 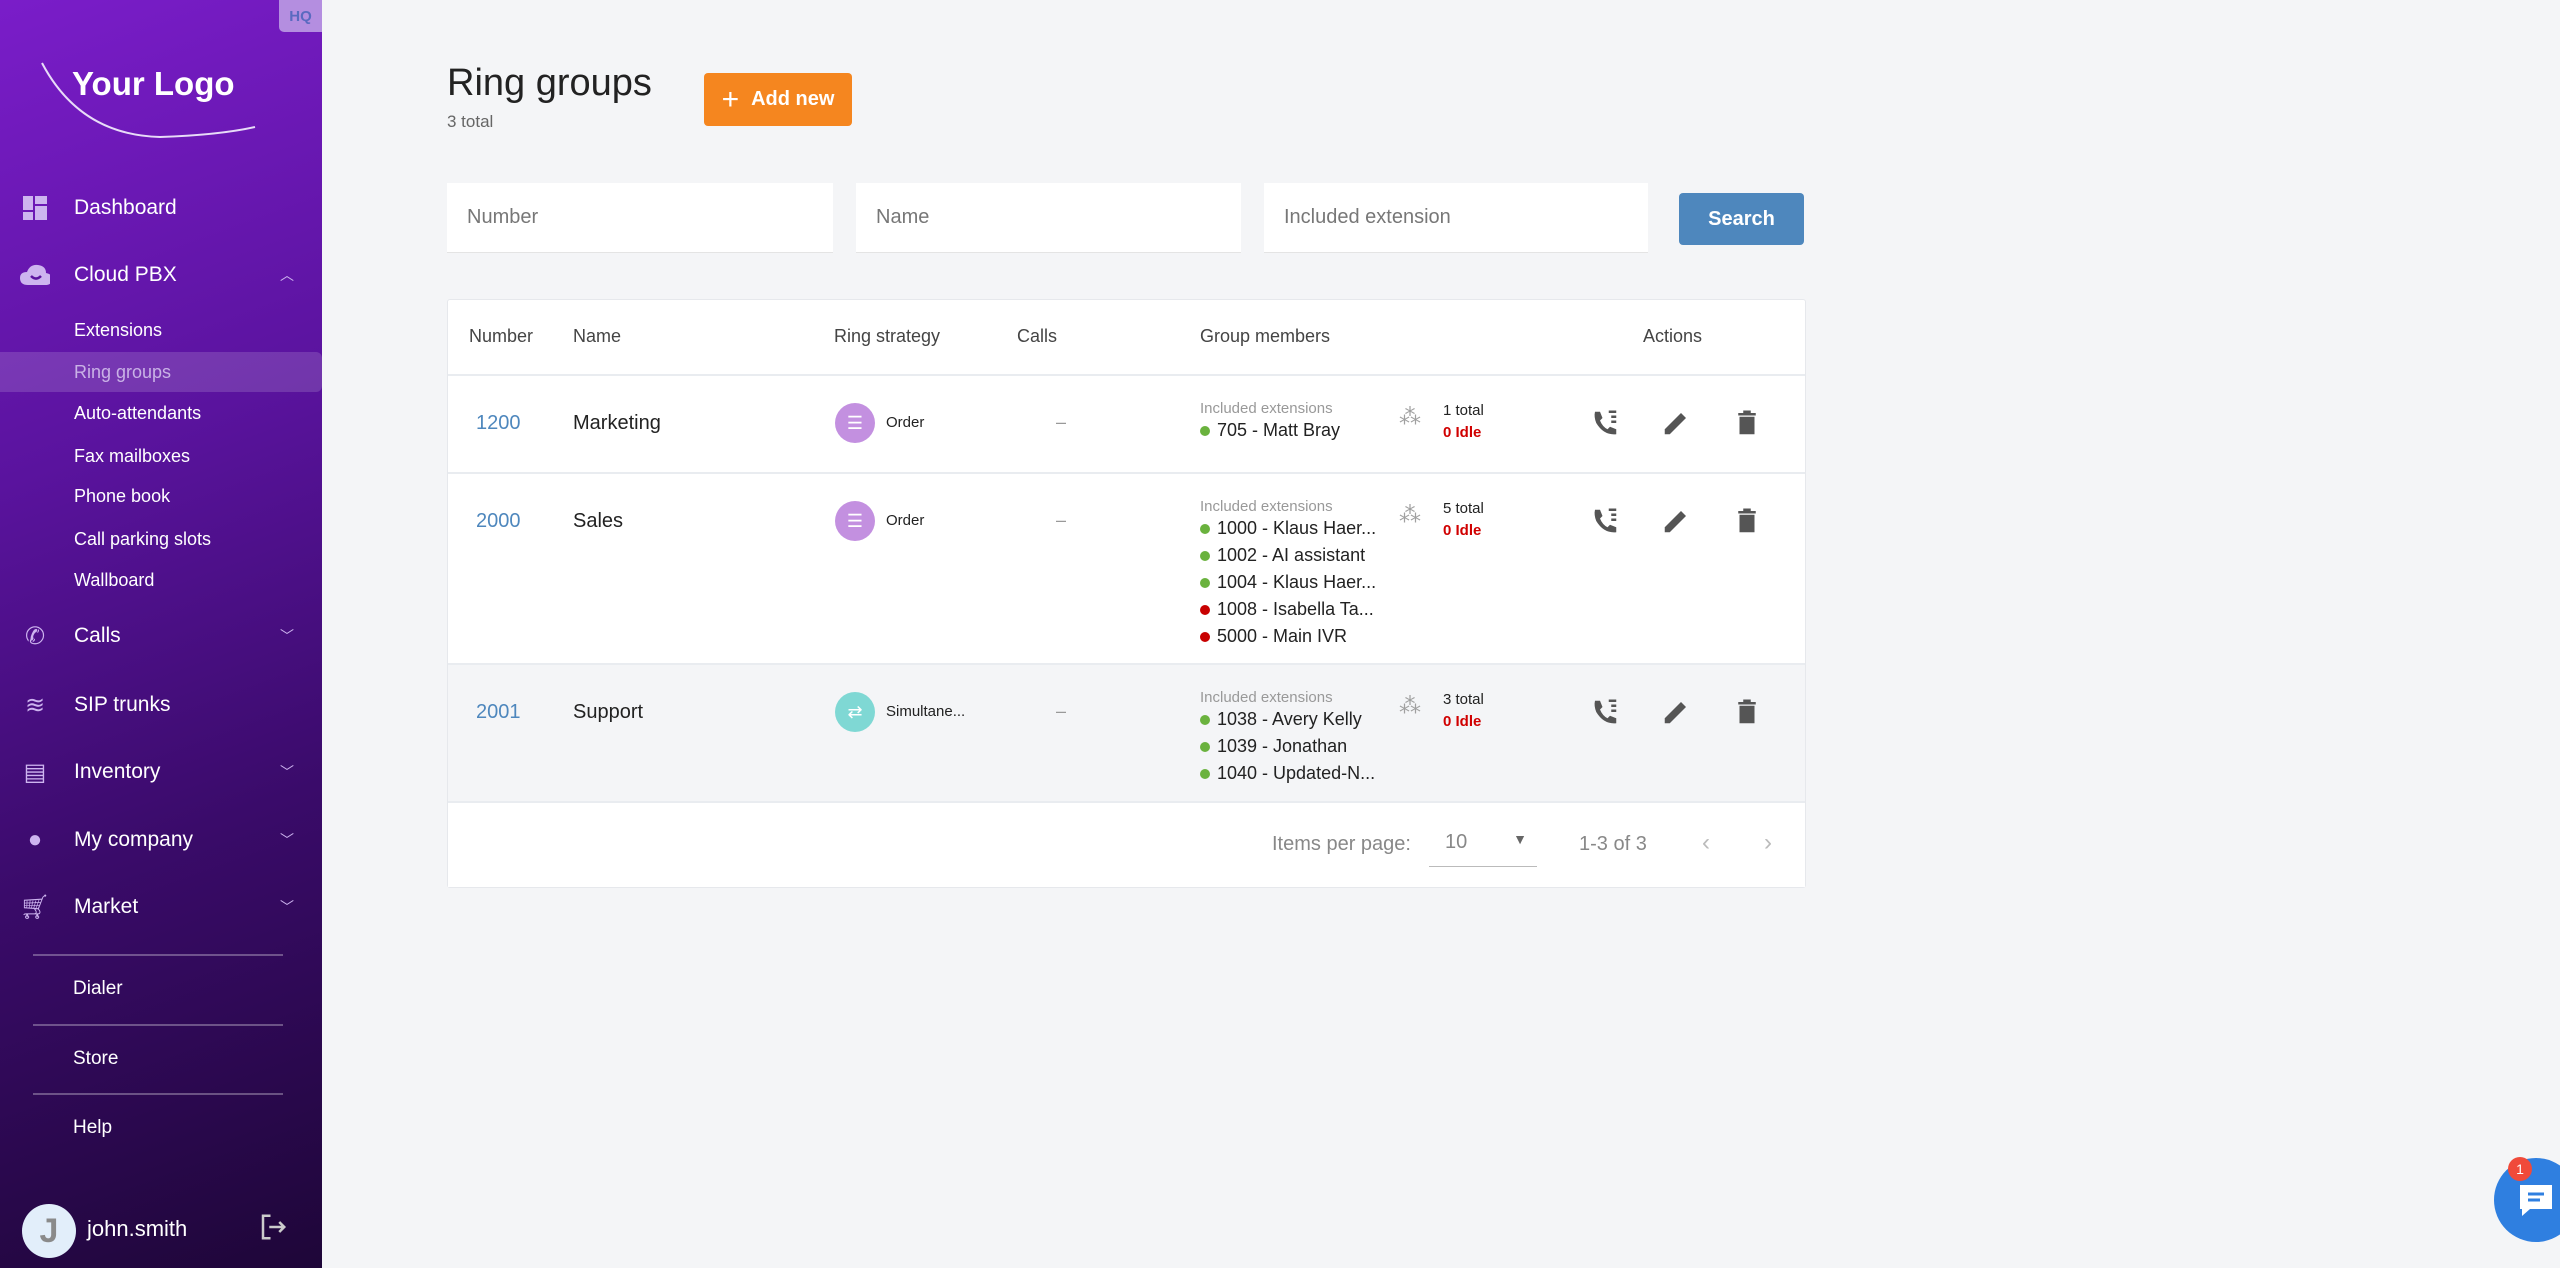 What do you see at coordinates (161, 275) in the screenshot?
I see `nav-cloud-pbx: Cloud PBX ︿` at bounding box center [161, 275].